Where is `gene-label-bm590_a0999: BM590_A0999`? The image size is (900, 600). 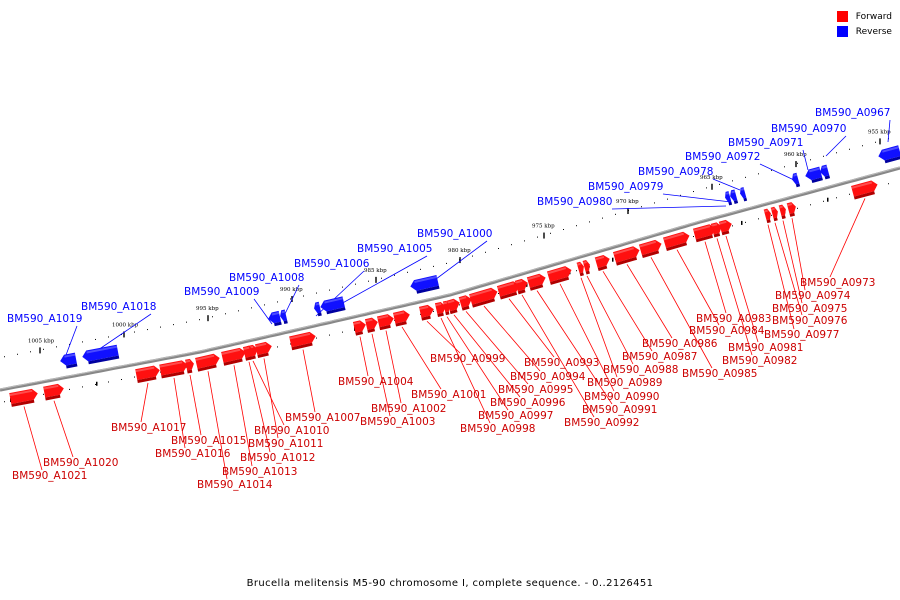
gene-label-bm590_a0999: BM590_A0999 is located at coordinates (467, 359).